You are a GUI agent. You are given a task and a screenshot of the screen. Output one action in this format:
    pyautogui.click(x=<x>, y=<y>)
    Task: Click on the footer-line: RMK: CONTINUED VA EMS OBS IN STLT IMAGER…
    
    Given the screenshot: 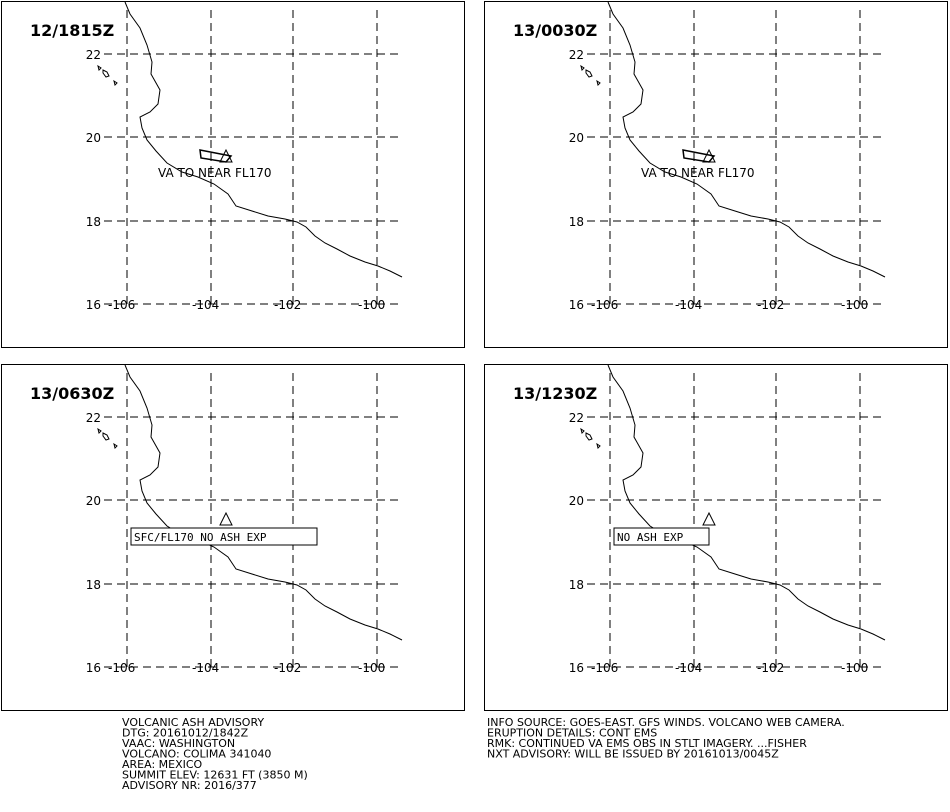 What is the action you would take?
    pyautogui.click(x=647, y=743)
    